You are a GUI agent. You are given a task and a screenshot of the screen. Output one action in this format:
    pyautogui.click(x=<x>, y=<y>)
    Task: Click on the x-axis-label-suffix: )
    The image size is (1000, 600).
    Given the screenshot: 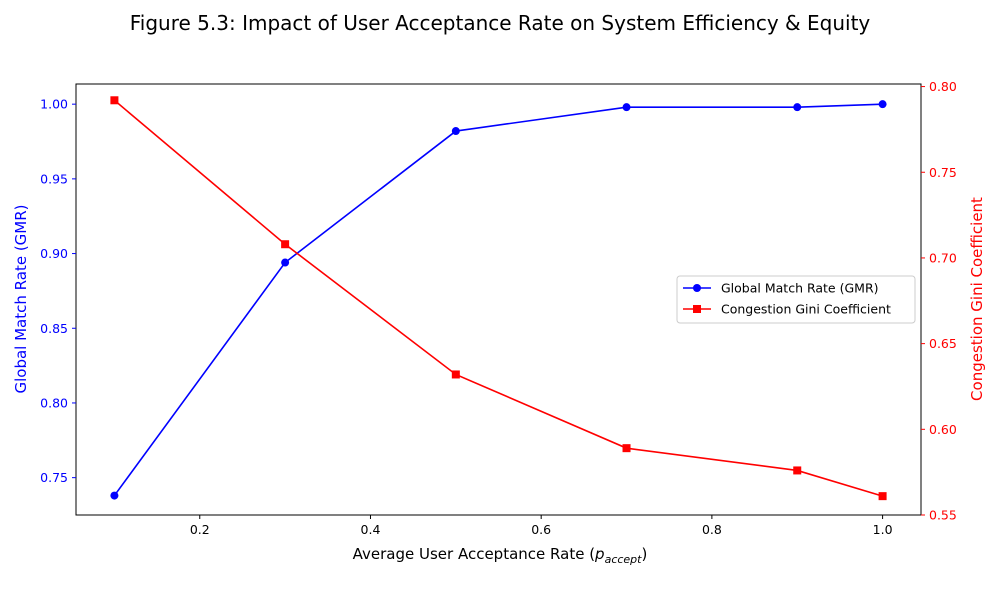 What is the action you would take?
    pyautogui.click(x=644, y=554)
    